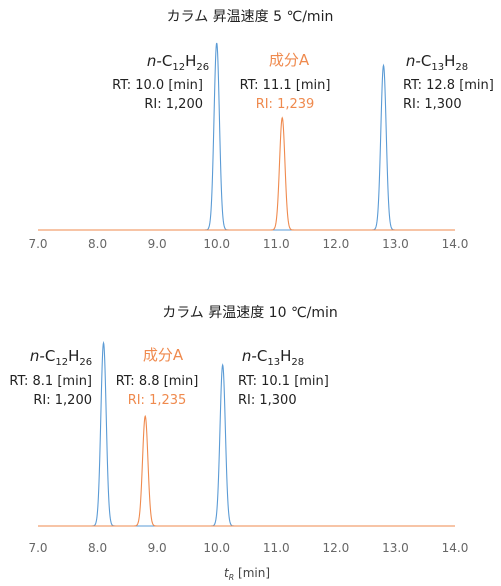  I want to click on x-axis-label: tR [min], so click(247, 574).